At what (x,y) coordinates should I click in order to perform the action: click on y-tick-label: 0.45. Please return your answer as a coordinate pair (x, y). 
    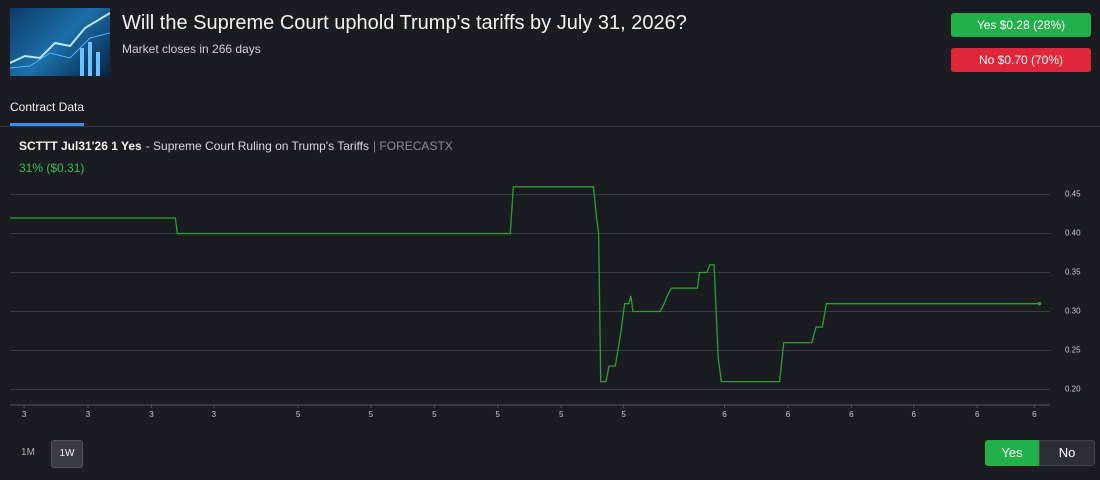
    Looking at the image, I should click on (1073, 194).